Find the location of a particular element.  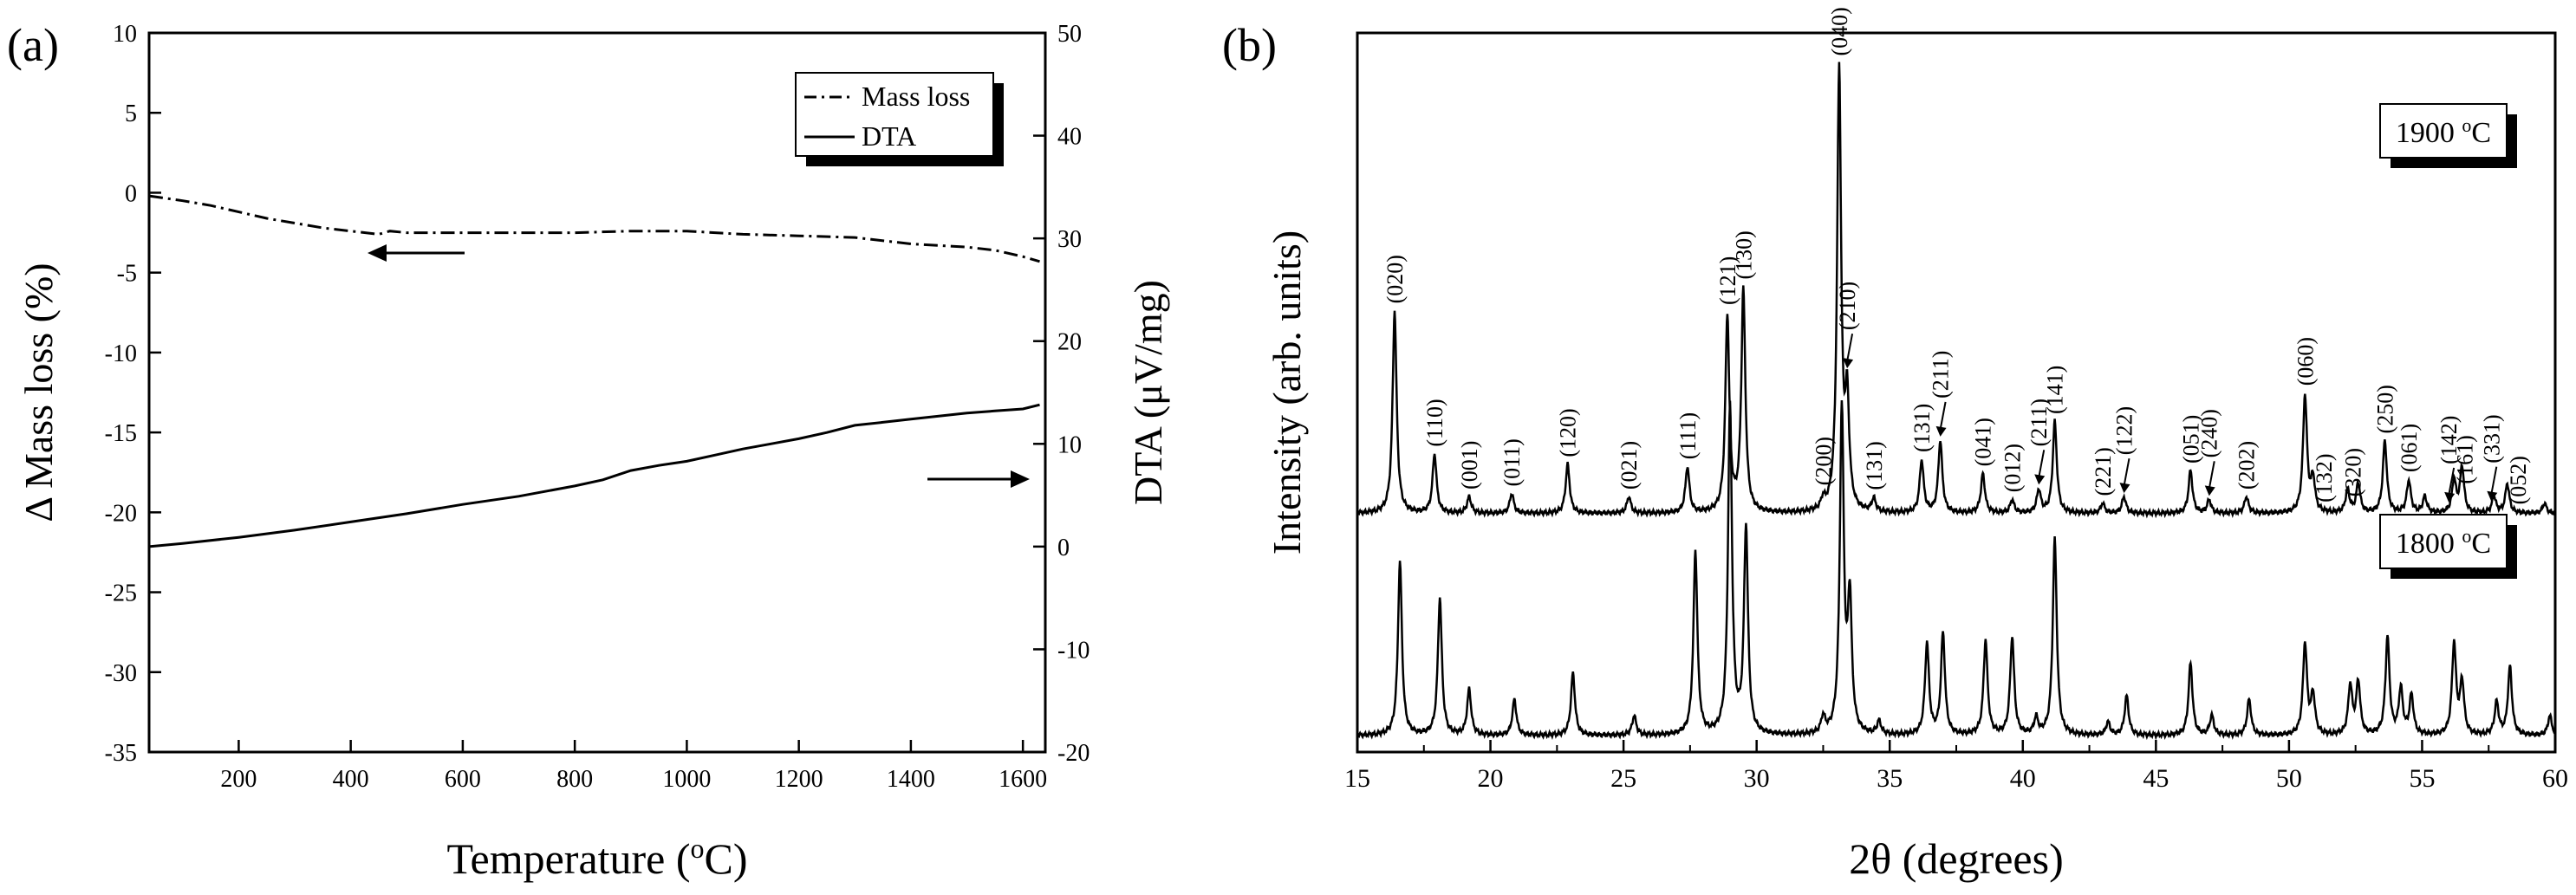

x-tick-label: 400 is located at coordinates (351, 779).